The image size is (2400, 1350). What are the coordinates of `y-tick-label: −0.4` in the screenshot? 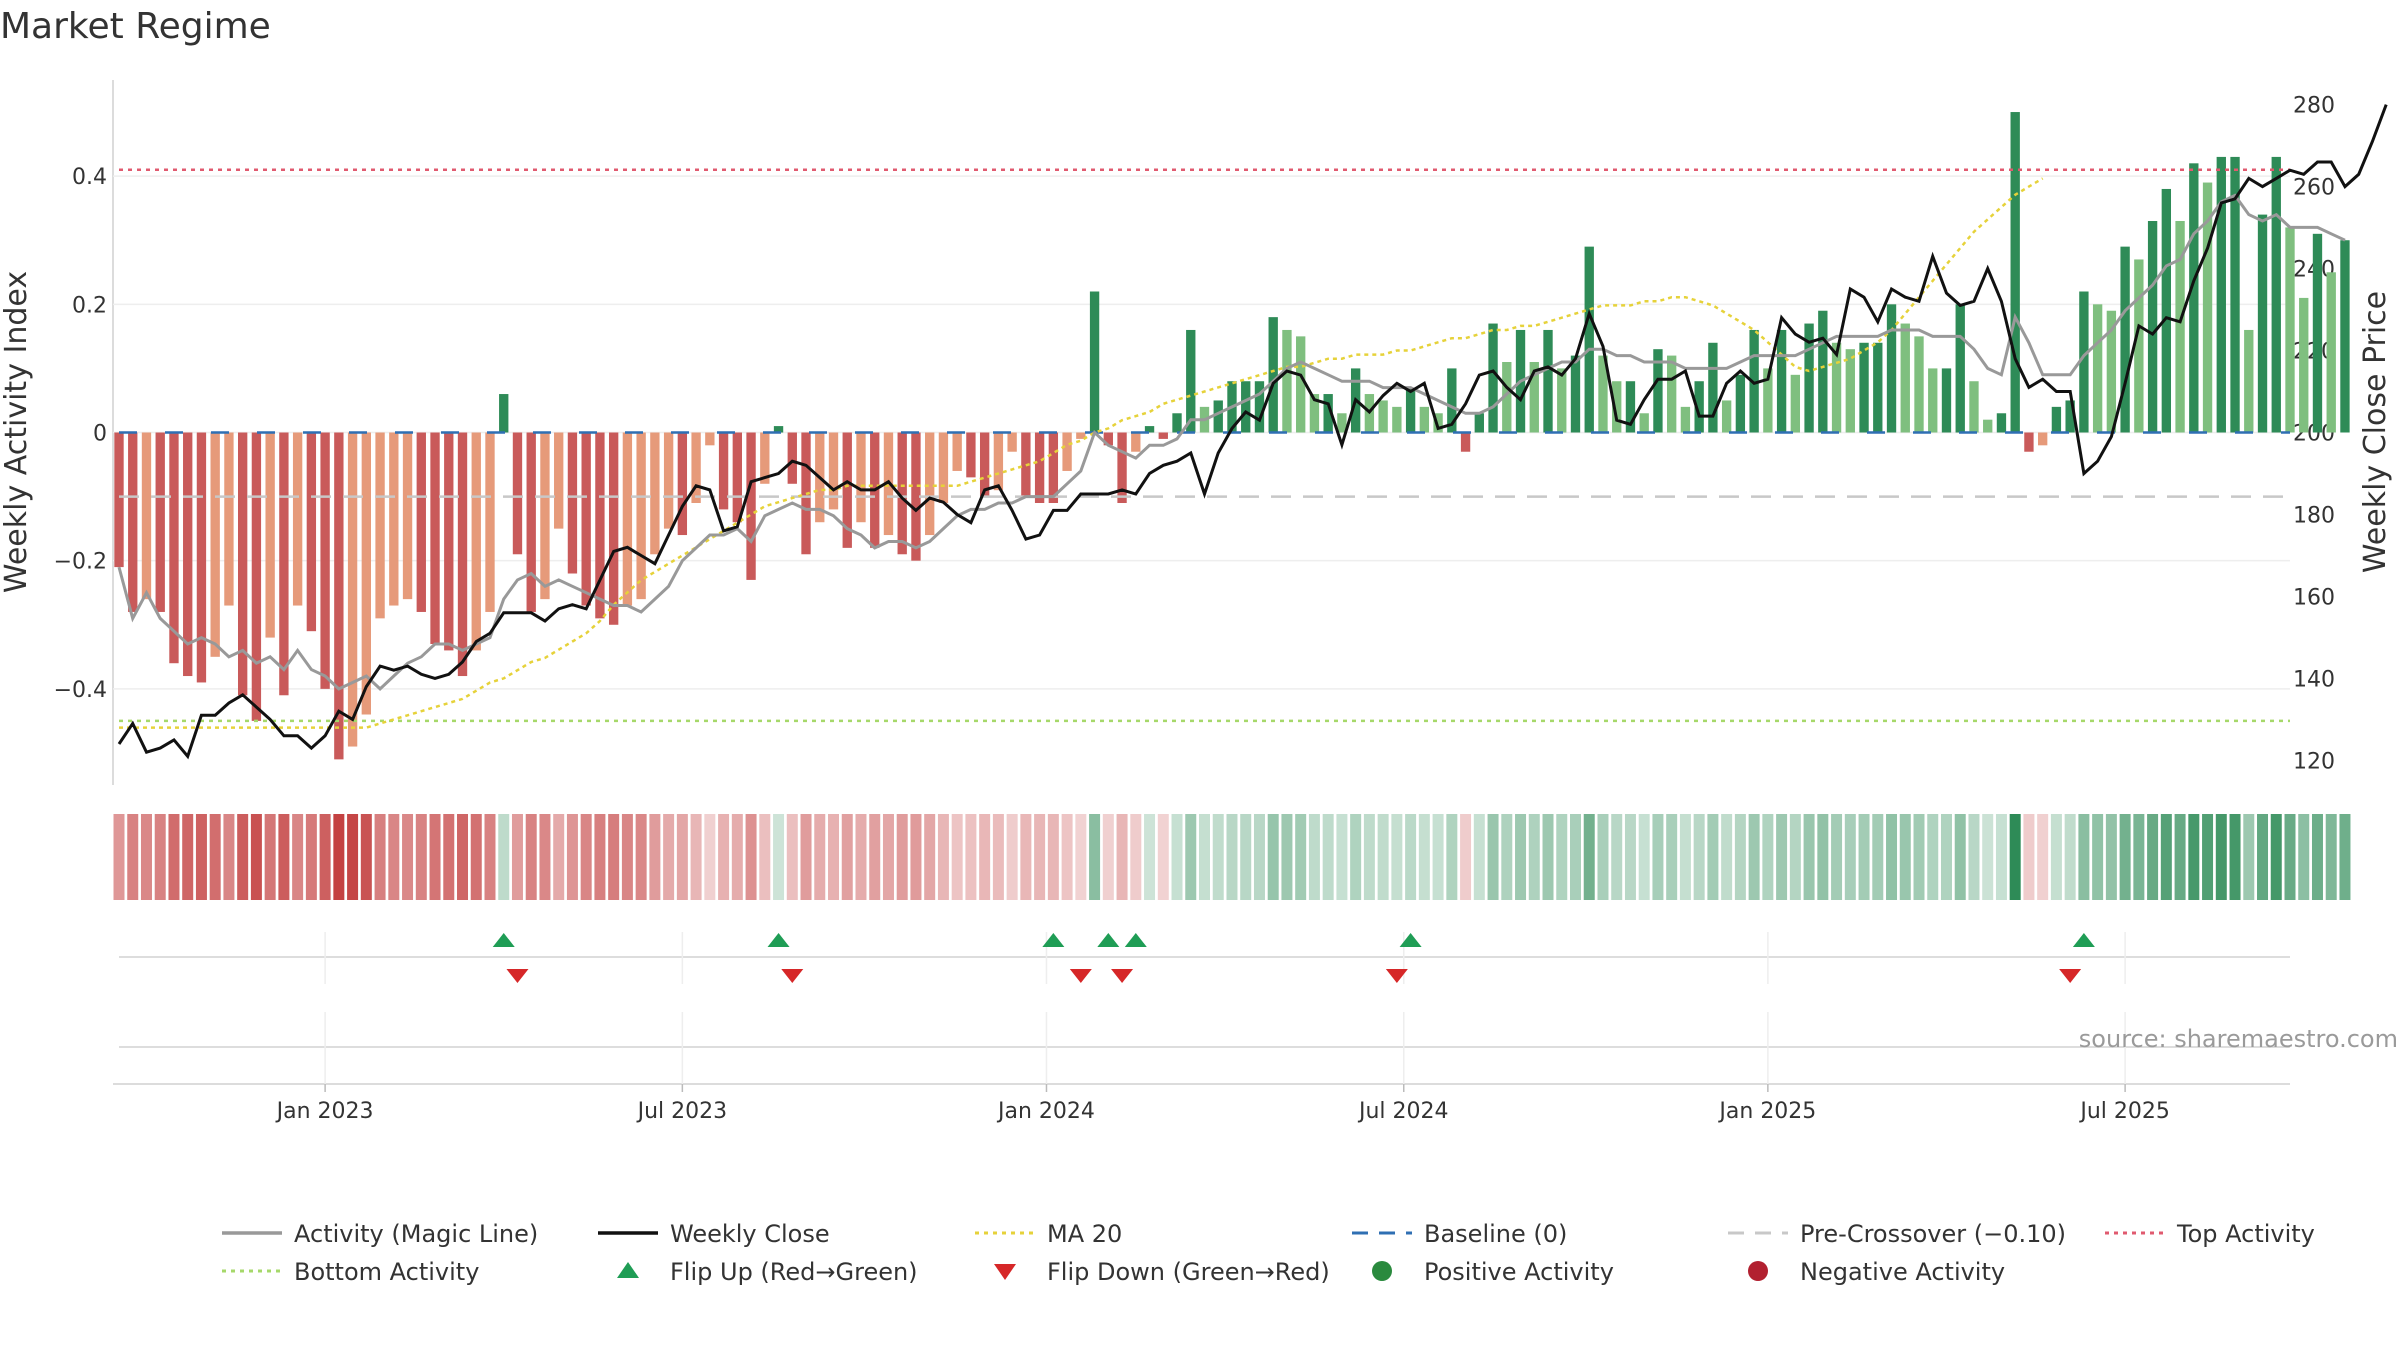 It's located at (80, 690).